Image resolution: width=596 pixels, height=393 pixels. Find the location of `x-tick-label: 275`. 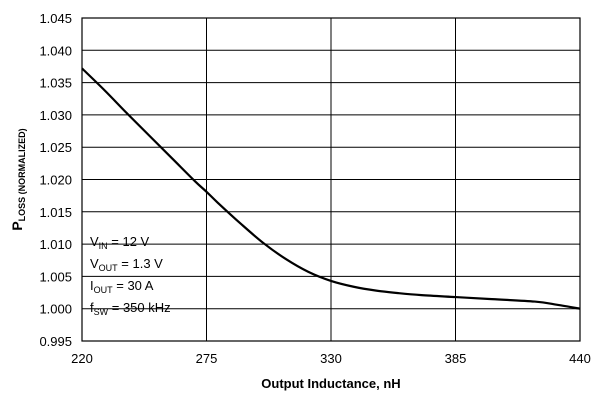

x-tick-label: 275 is located at coordinates (207, 358).